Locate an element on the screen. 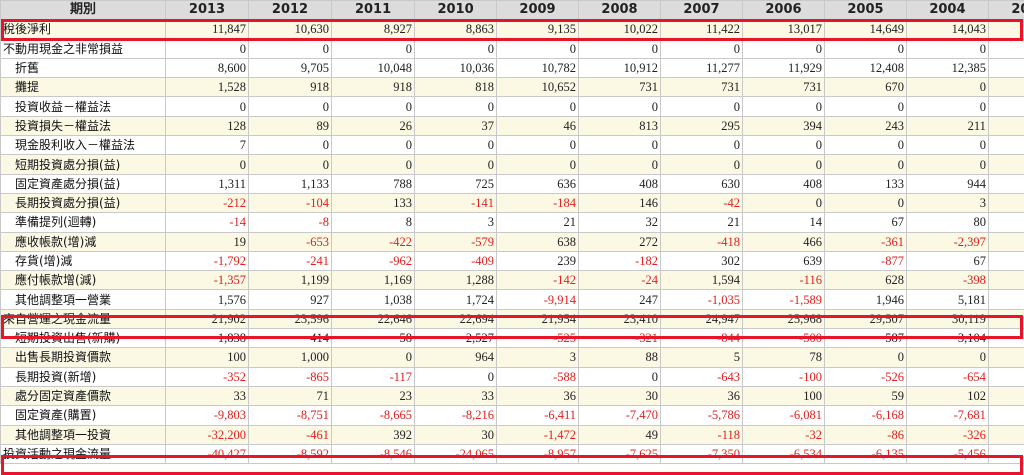 Image resolution: width=1024 pixels, height=475 pixels. value-cell: 628 is located at coordinates (865, 280).